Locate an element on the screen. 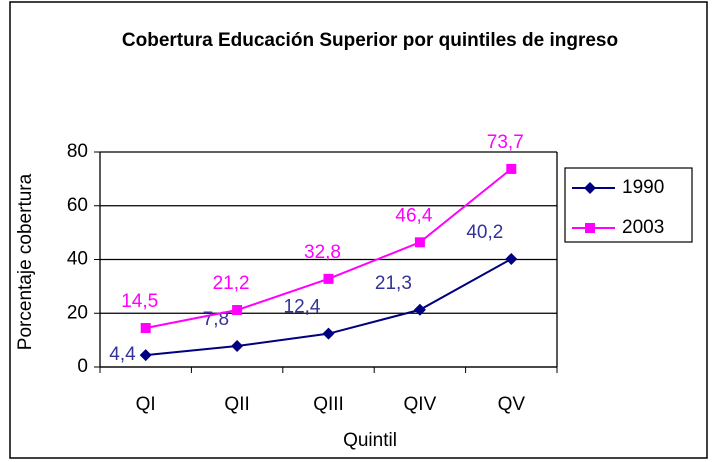 This screenshot has height=462, width=716. x-tick-label: QV is located at coordinates (512, 404).